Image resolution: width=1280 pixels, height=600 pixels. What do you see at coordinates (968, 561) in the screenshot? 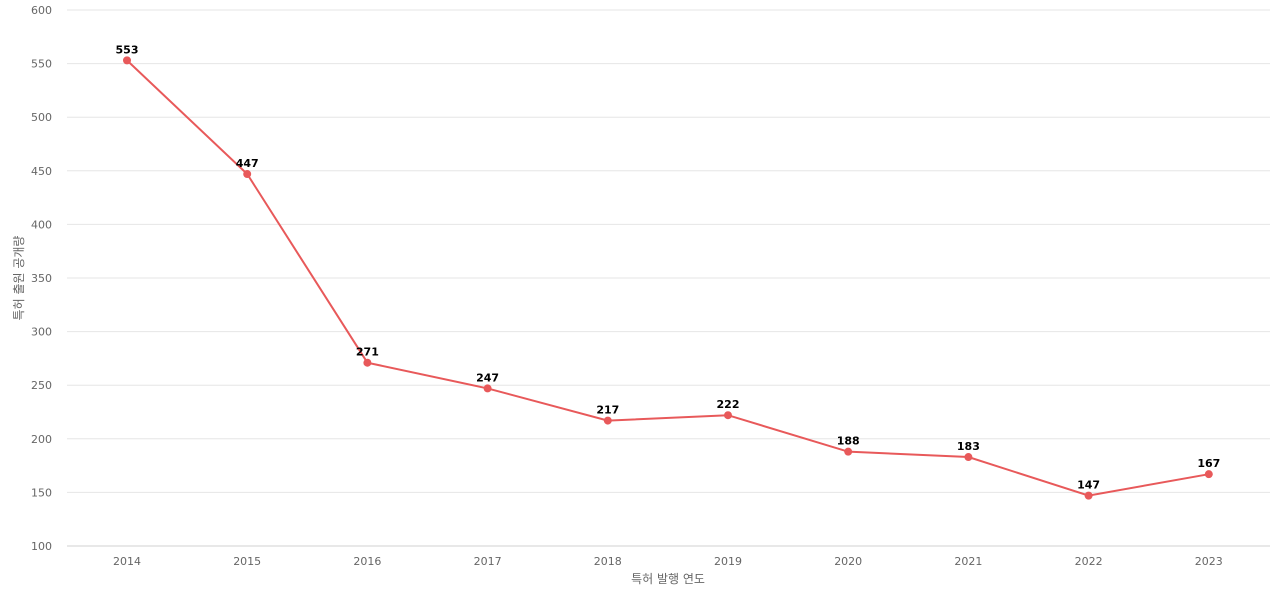
I see `x-tick-label: 2021` at bounding box center [968, 561].